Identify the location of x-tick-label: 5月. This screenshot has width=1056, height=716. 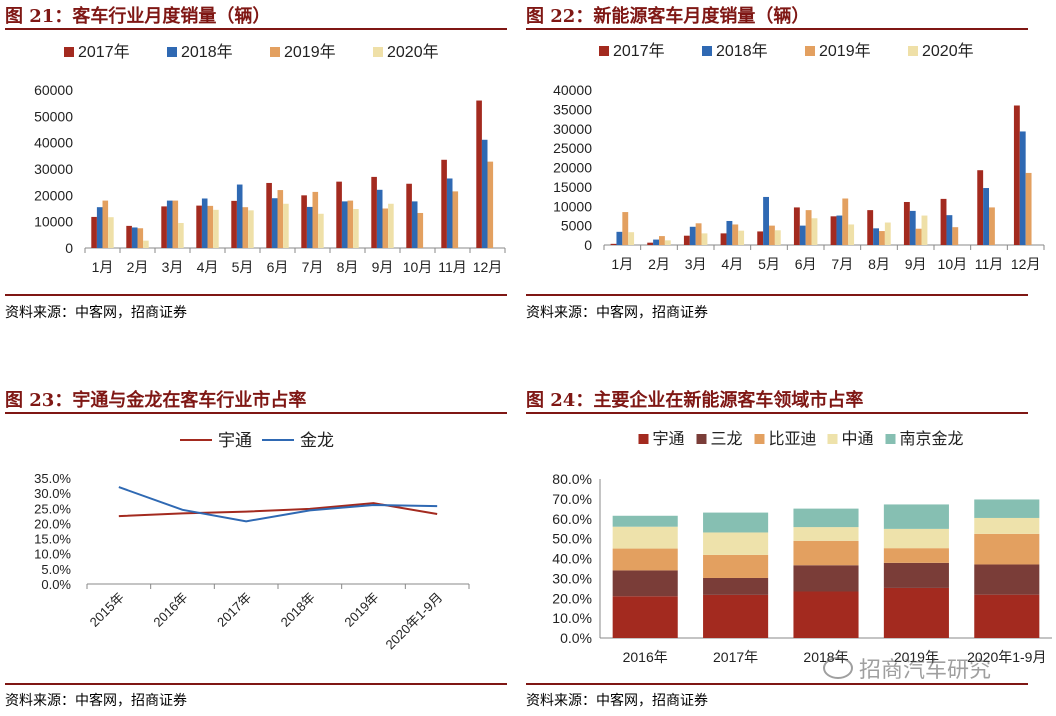
(243, 267).